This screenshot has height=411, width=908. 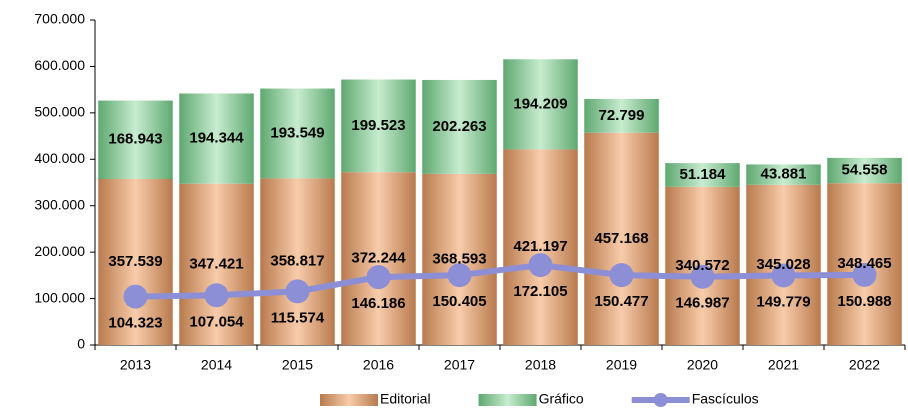 I want to click on value-label: 168.943, so click(x=135, y=139).